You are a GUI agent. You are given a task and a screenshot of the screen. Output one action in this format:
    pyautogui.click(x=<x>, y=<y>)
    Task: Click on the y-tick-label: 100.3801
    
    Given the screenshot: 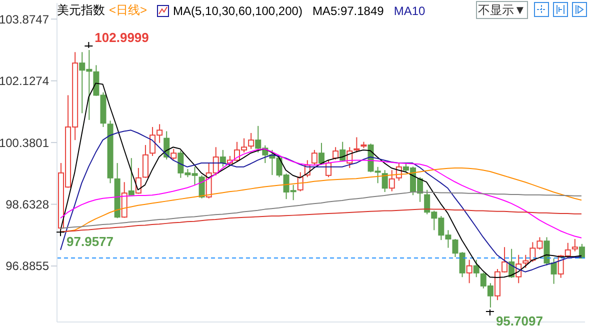 What is the action you would take?
    pyautogui.click(x=25, y=143)
    